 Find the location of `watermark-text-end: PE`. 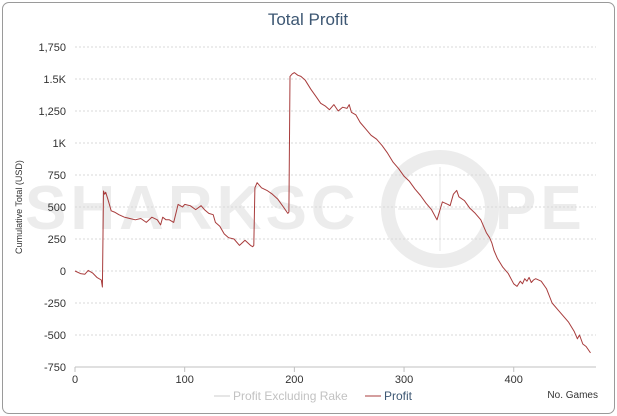

watermark-text-end: PE is located at coordinates (540, 208).